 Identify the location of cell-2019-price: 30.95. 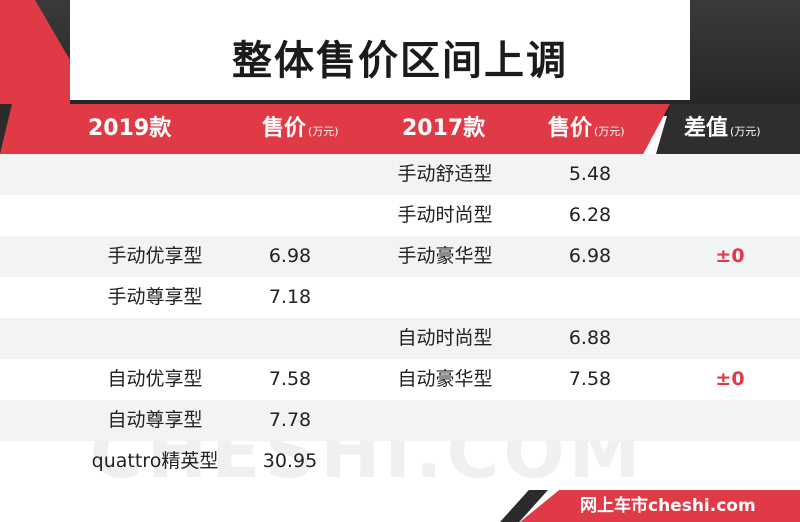
(290, 461).